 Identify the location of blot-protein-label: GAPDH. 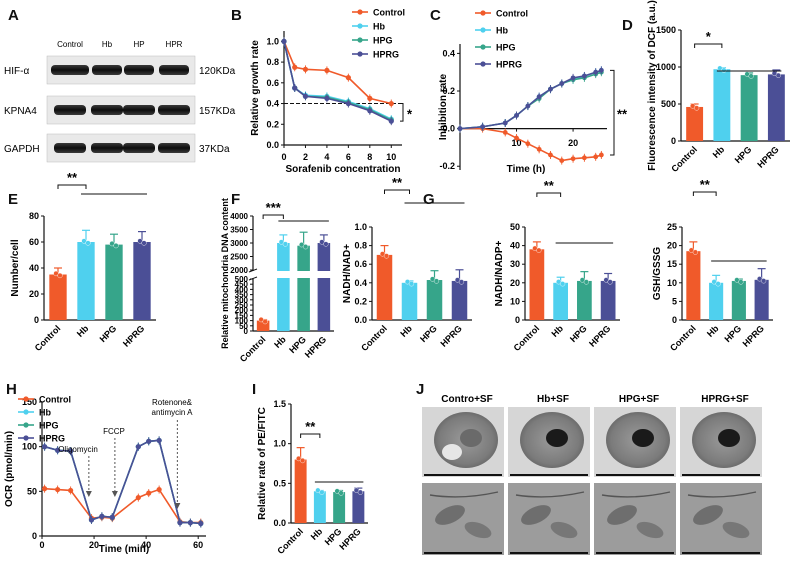
(22, 149).